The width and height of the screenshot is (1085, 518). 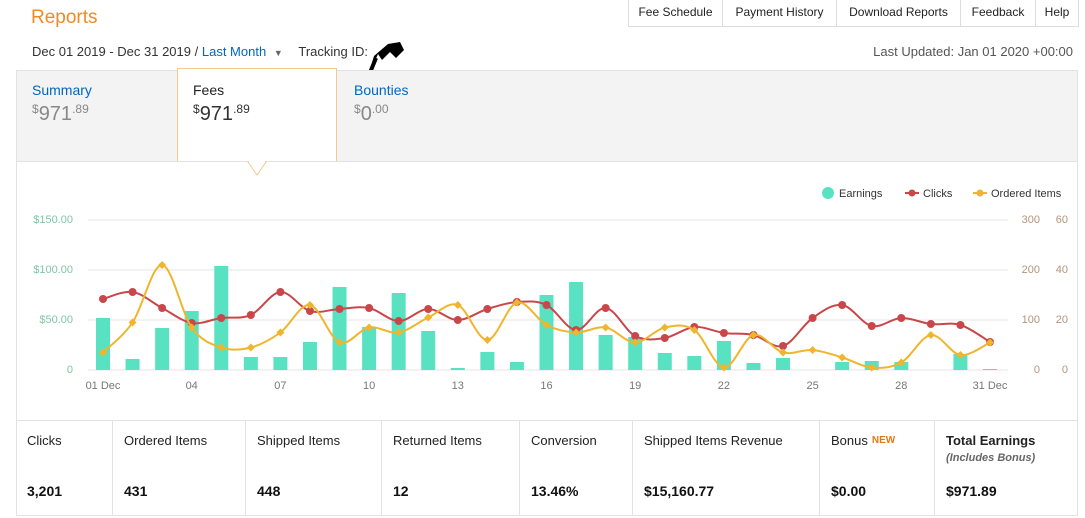 I want to click on stat-value: $15,160.77, so click(x=679, y=491).